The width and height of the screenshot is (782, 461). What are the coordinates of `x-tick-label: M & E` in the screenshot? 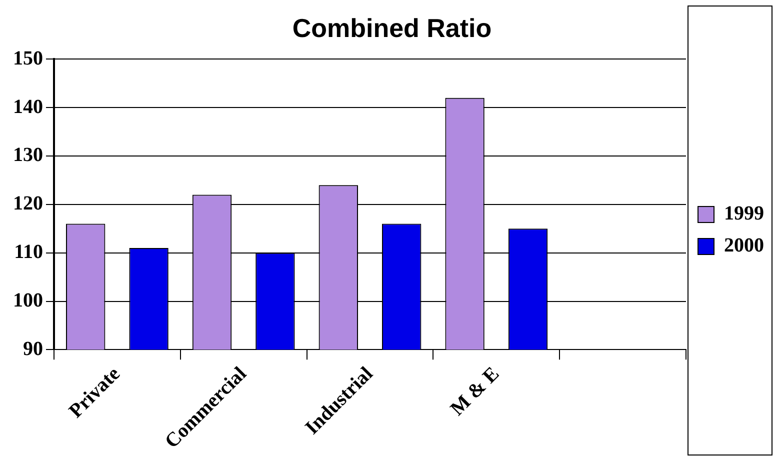 It's located at (475, 391).